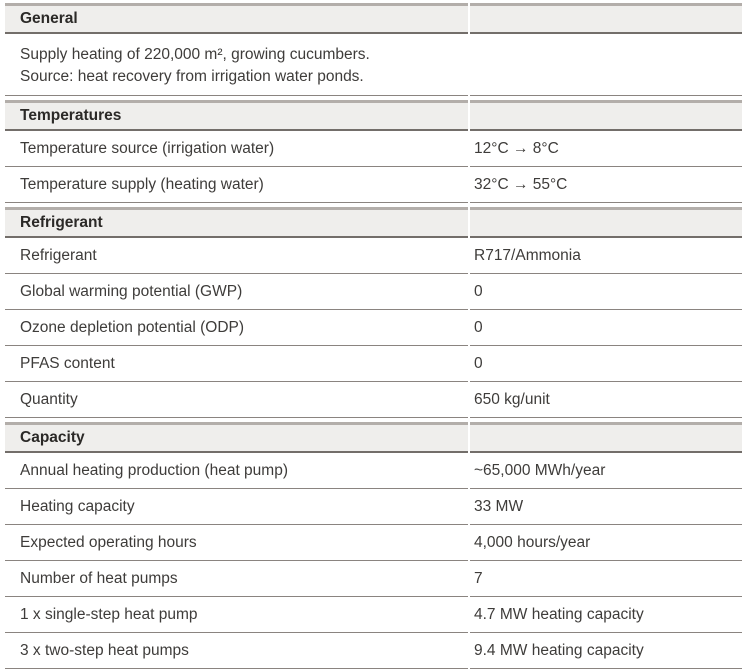  I want to click on row-value: 7, so click(478, 578).